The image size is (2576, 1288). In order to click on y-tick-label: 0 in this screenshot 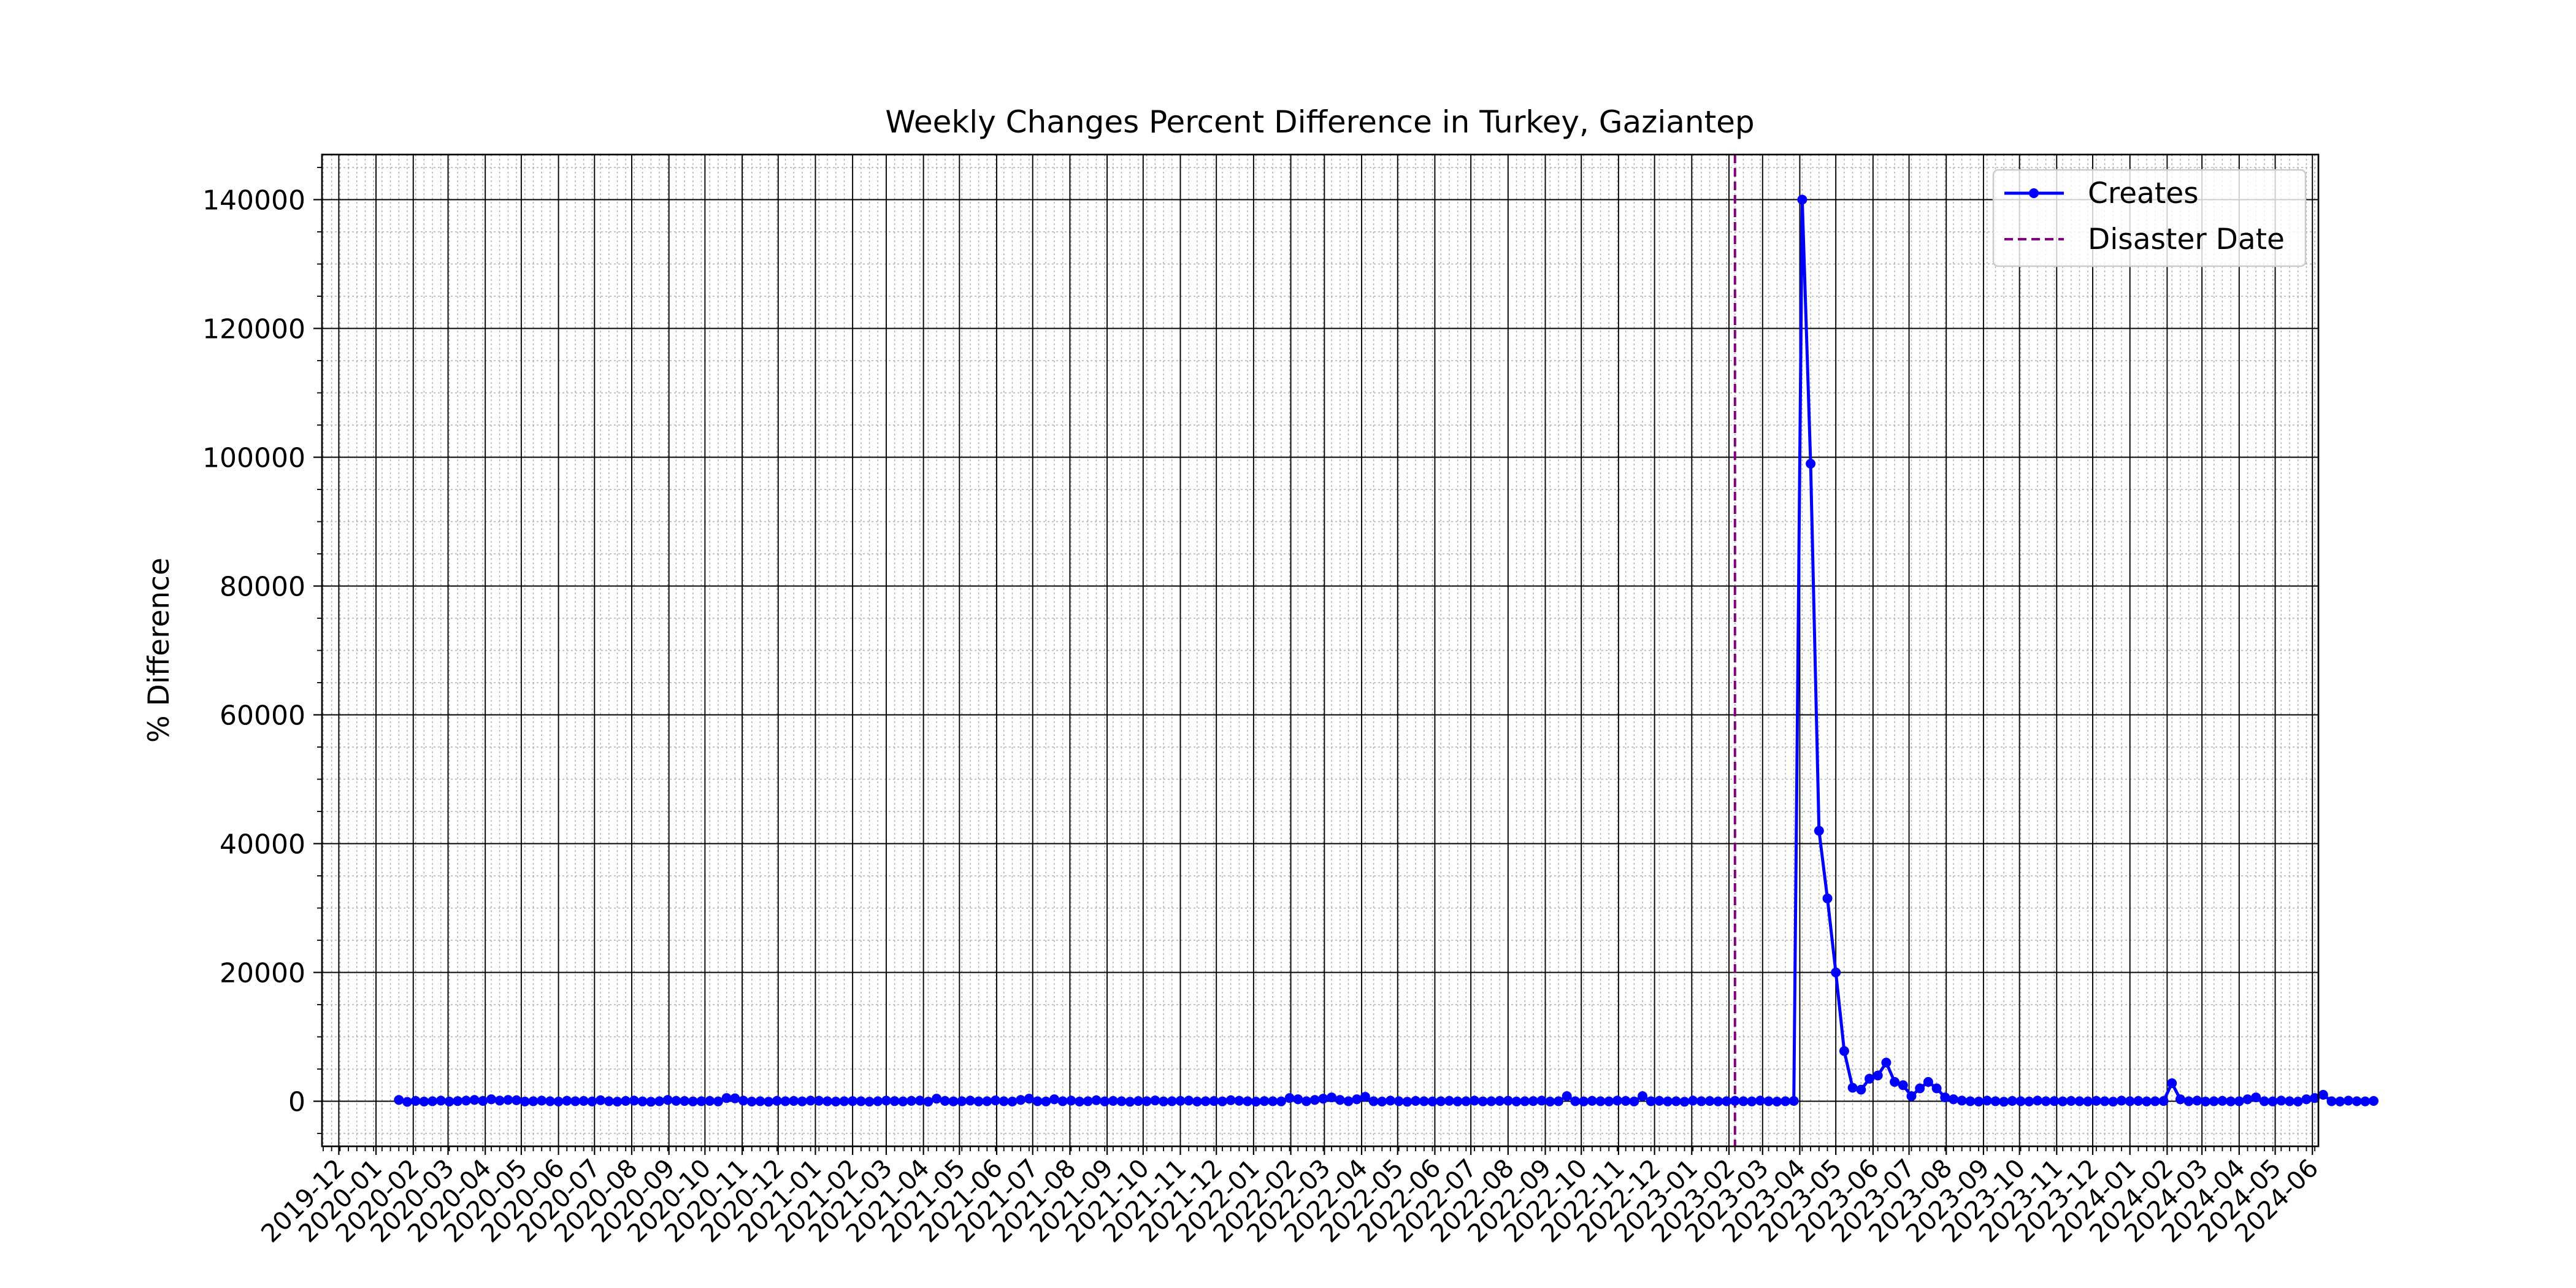, I will do `click(296, 1102)`.